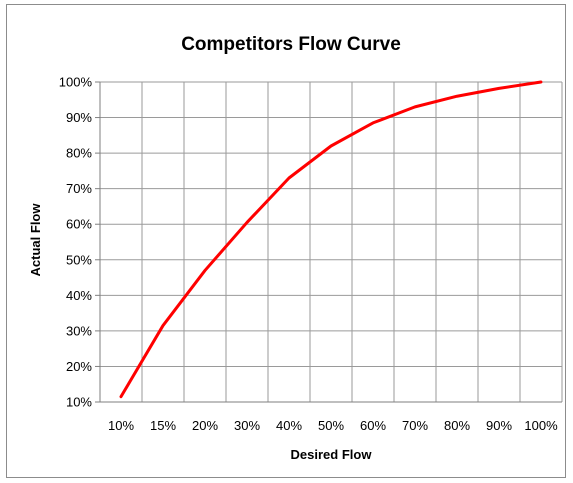 This screenshot has width=573, height=483. What do you see at coordinates (79, 330) in the screenshot?
I see `y-tick-label: 30%` at bounding box center [79, 330].